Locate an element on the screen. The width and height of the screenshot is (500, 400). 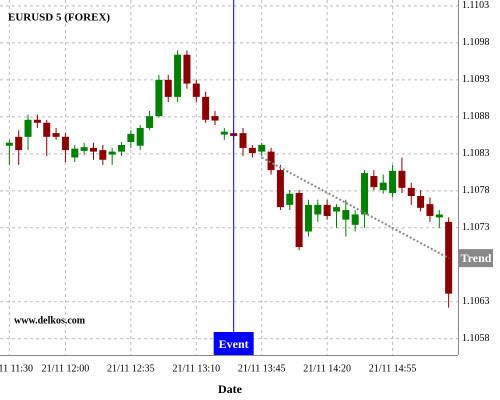
x-tick-label: 21/11 13:10 is located at coordinates (196, 368).